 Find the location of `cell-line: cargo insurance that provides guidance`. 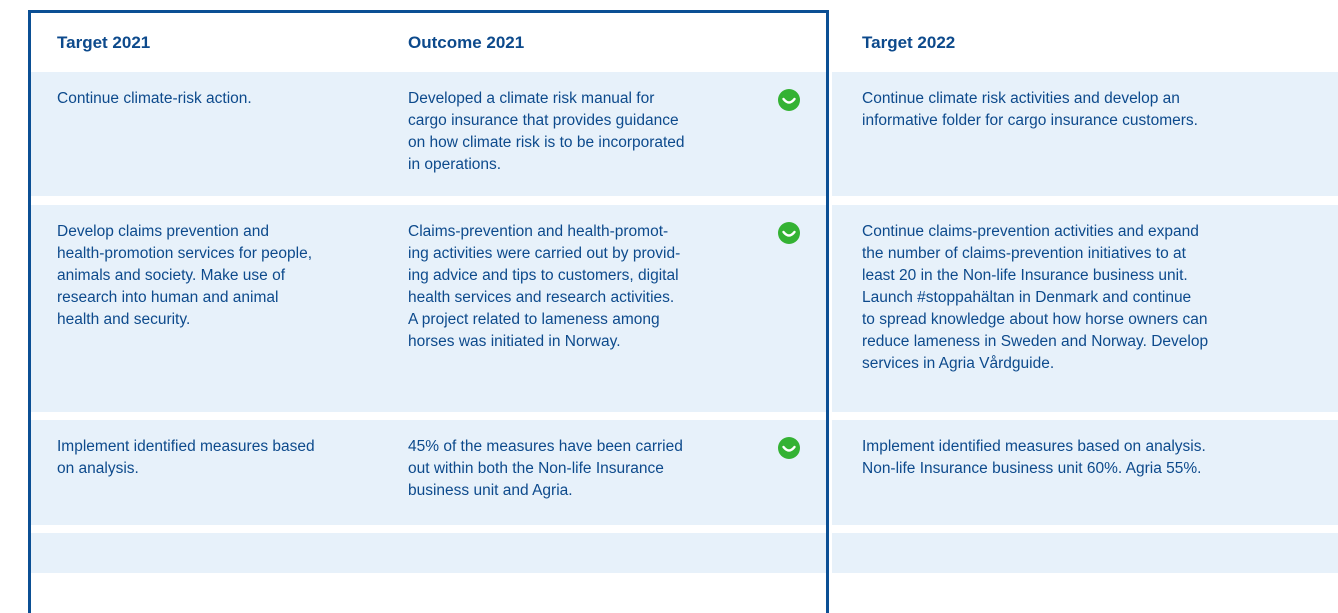

cell-line: cargo insurance that provides guidance is located at coordinates (543, 120).